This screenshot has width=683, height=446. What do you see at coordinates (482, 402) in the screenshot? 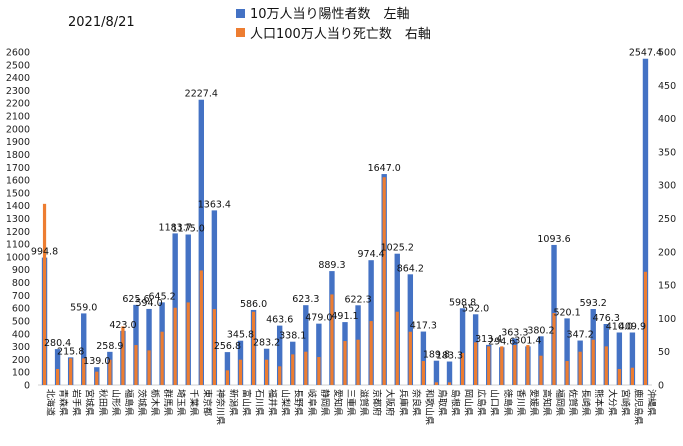
I see `category-label: 広島県` at bounding box center [482, 402].